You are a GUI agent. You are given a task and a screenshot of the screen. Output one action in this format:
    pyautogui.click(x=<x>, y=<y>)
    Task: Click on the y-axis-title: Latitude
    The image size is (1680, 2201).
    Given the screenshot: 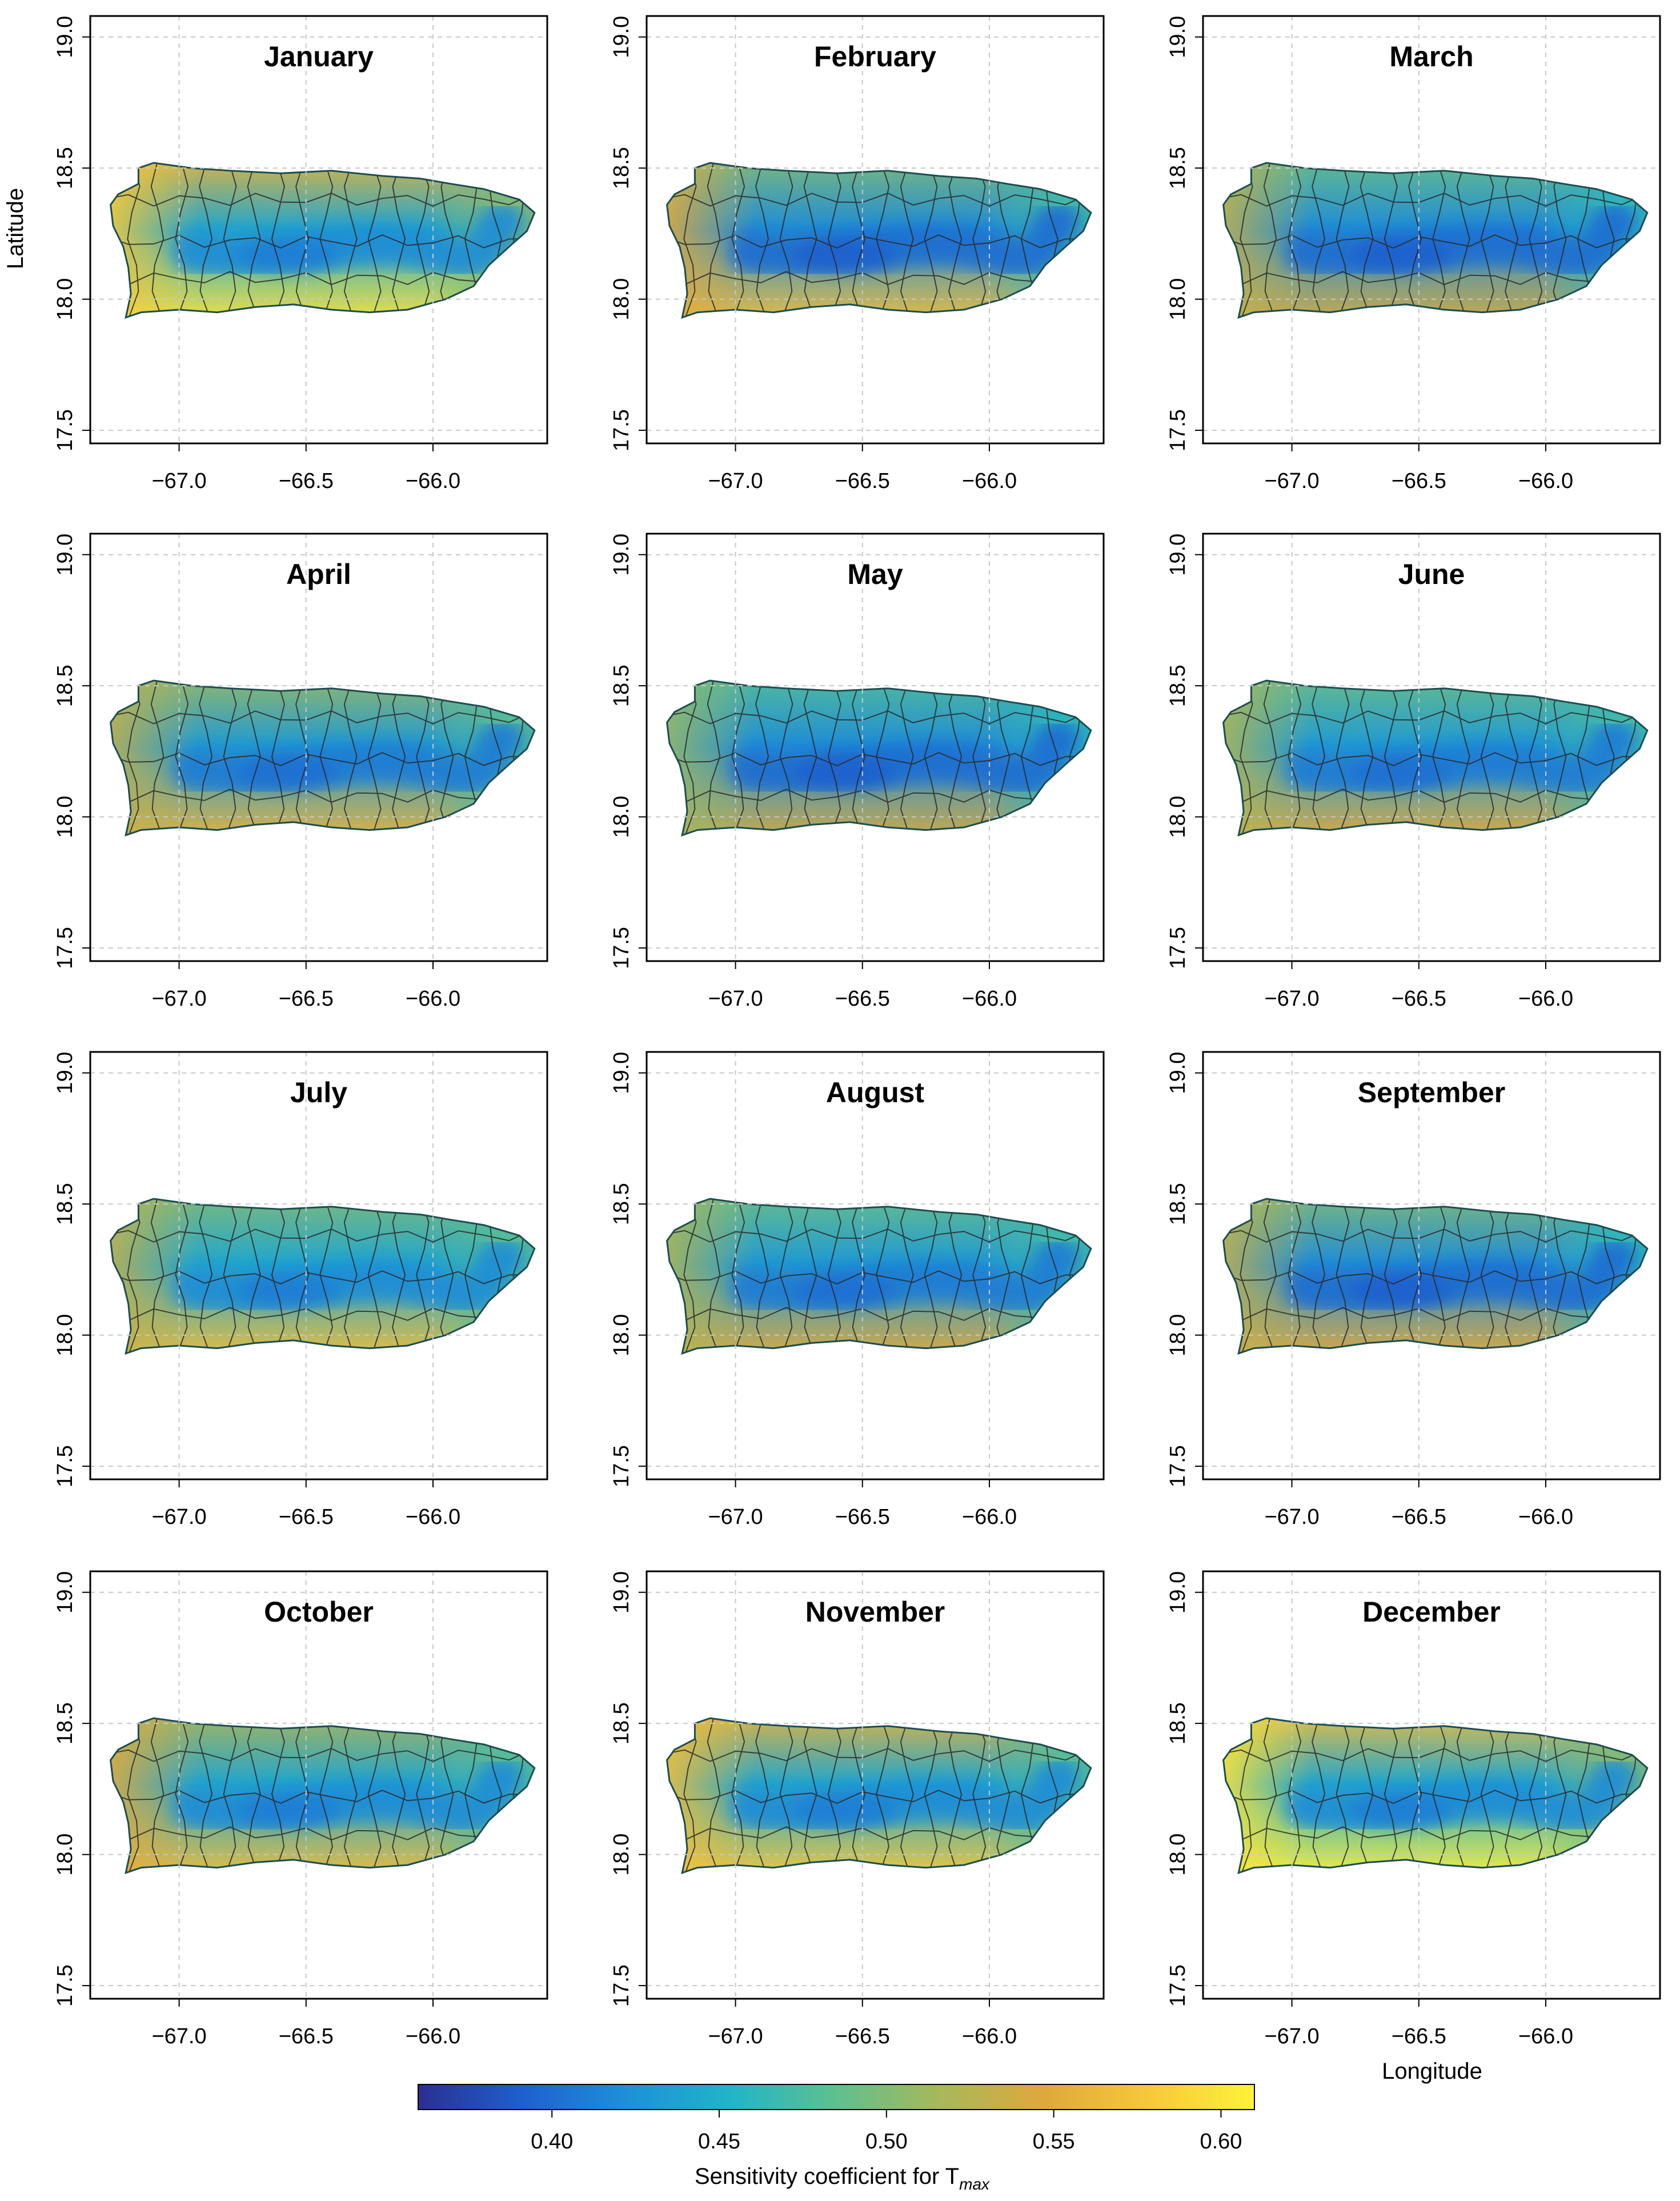 What is the action you would take?
    pyautogui.click(x=15, y=228)
    